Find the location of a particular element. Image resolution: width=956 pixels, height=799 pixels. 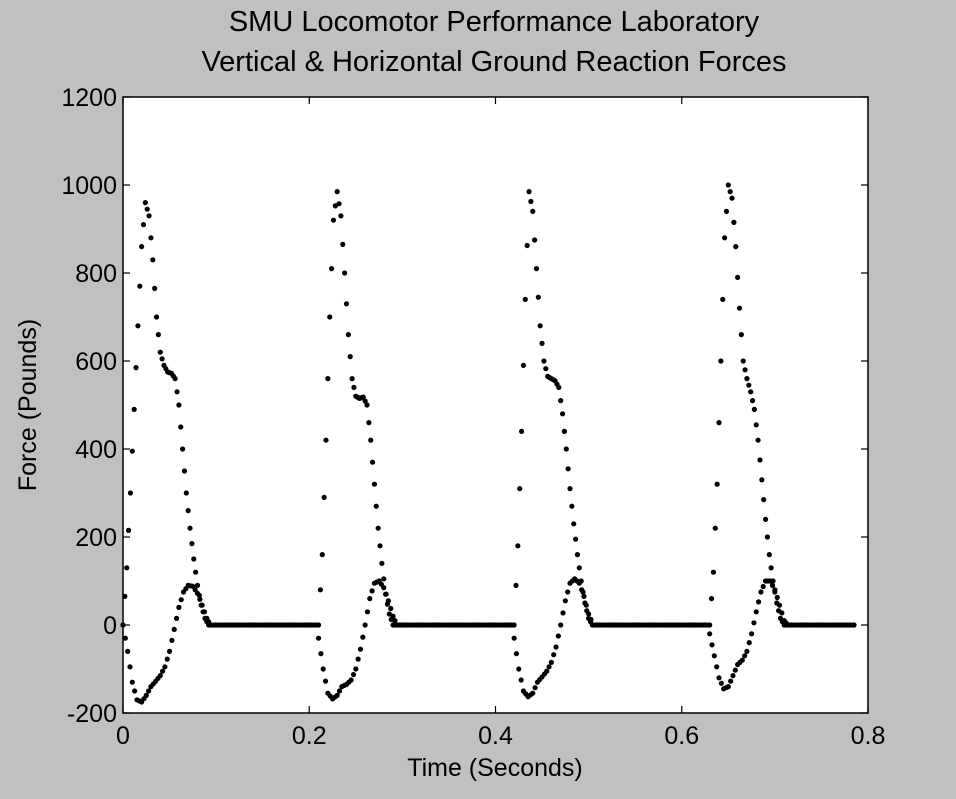

x-tick-label: 0.6 is located at coordinates (681, 736).